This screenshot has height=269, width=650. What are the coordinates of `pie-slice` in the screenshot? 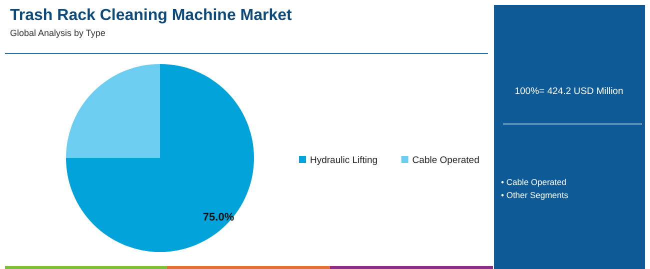 It's located at (113, 111).